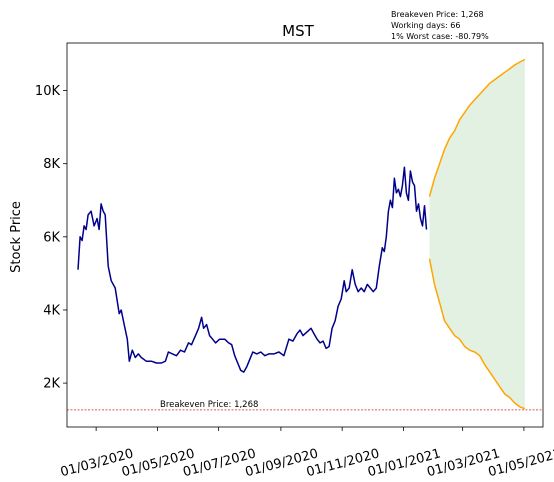  What do you see at coordinates (51, 310) in the screenshot?
I see `y-tick-label: 4K` at bounding box center [51, 310].